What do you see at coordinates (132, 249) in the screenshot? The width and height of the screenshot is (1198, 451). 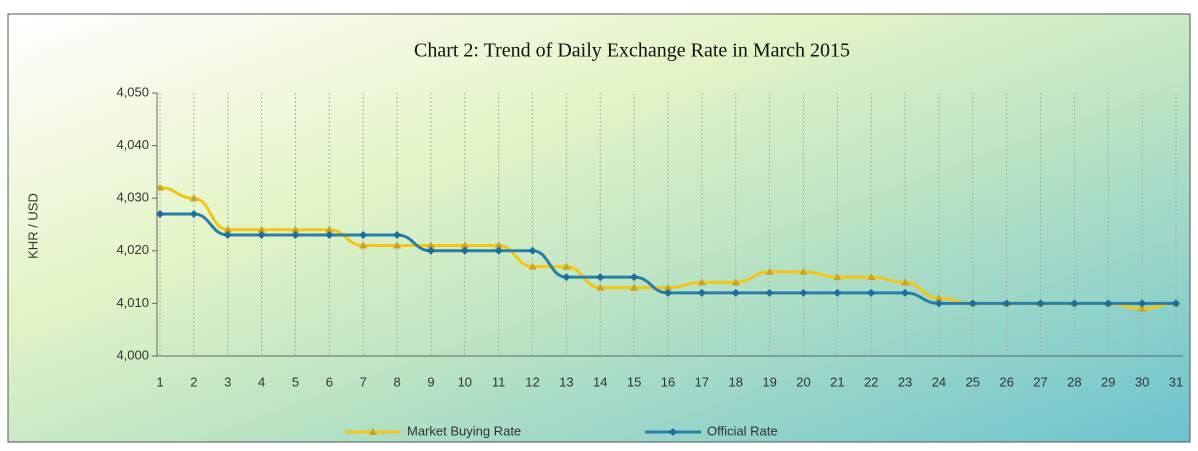 I see `y-tick-label: 4,020` at bounding box center [132, 249].